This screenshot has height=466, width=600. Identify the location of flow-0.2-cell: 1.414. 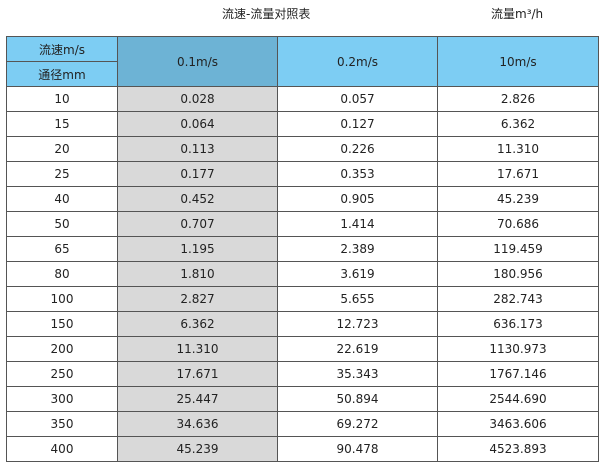
(357, 224).